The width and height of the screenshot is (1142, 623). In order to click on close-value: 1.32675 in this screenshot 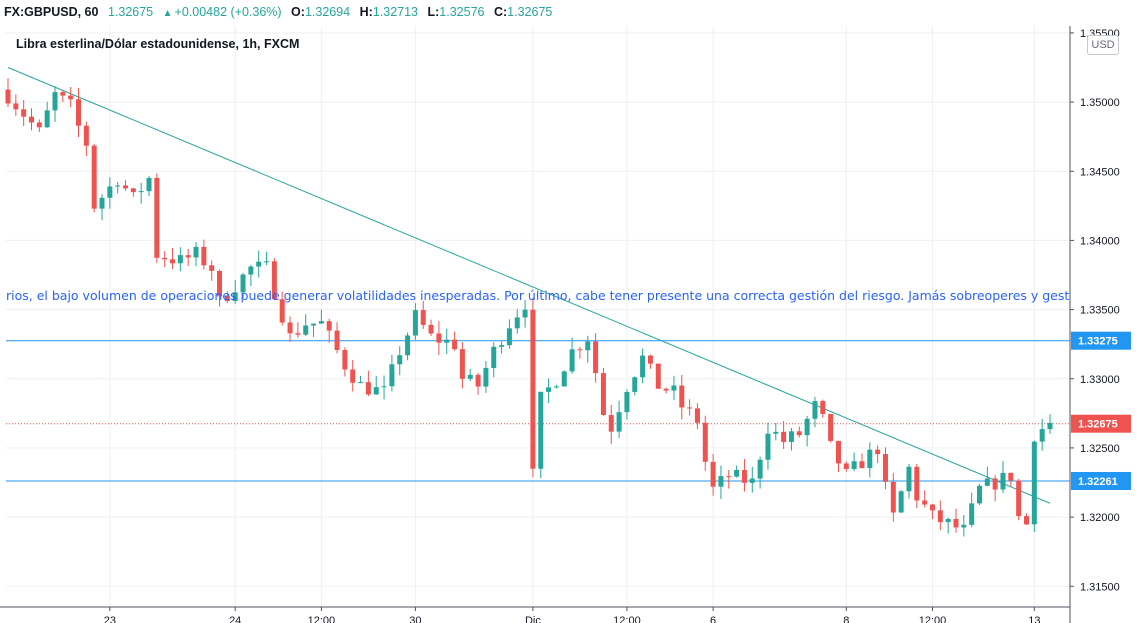, I will do `click(530, 12)`.